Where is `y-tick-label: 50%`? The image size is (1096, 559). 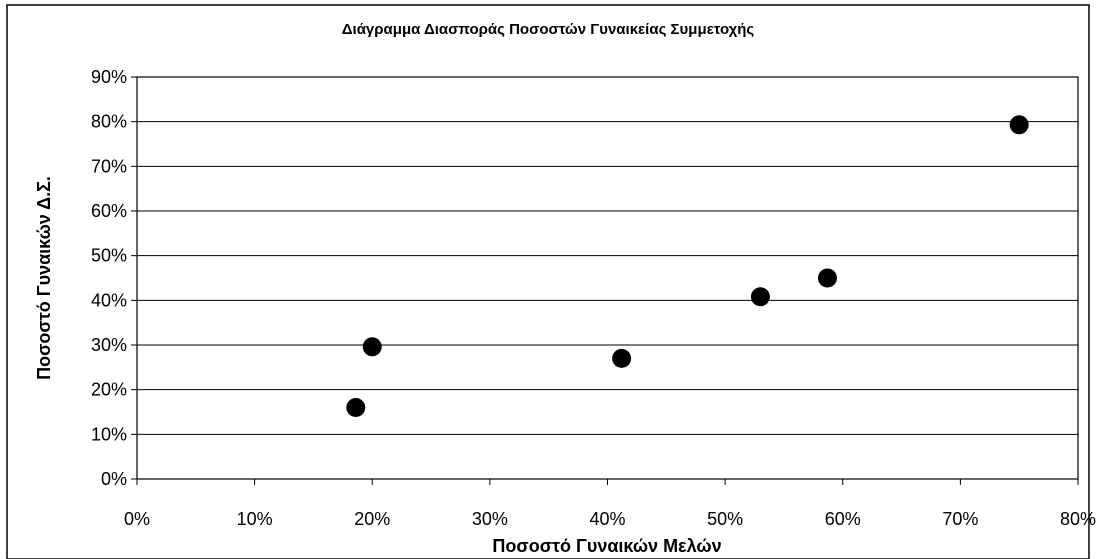 y-tick-label: 50% is located at coordinates (109, 256).